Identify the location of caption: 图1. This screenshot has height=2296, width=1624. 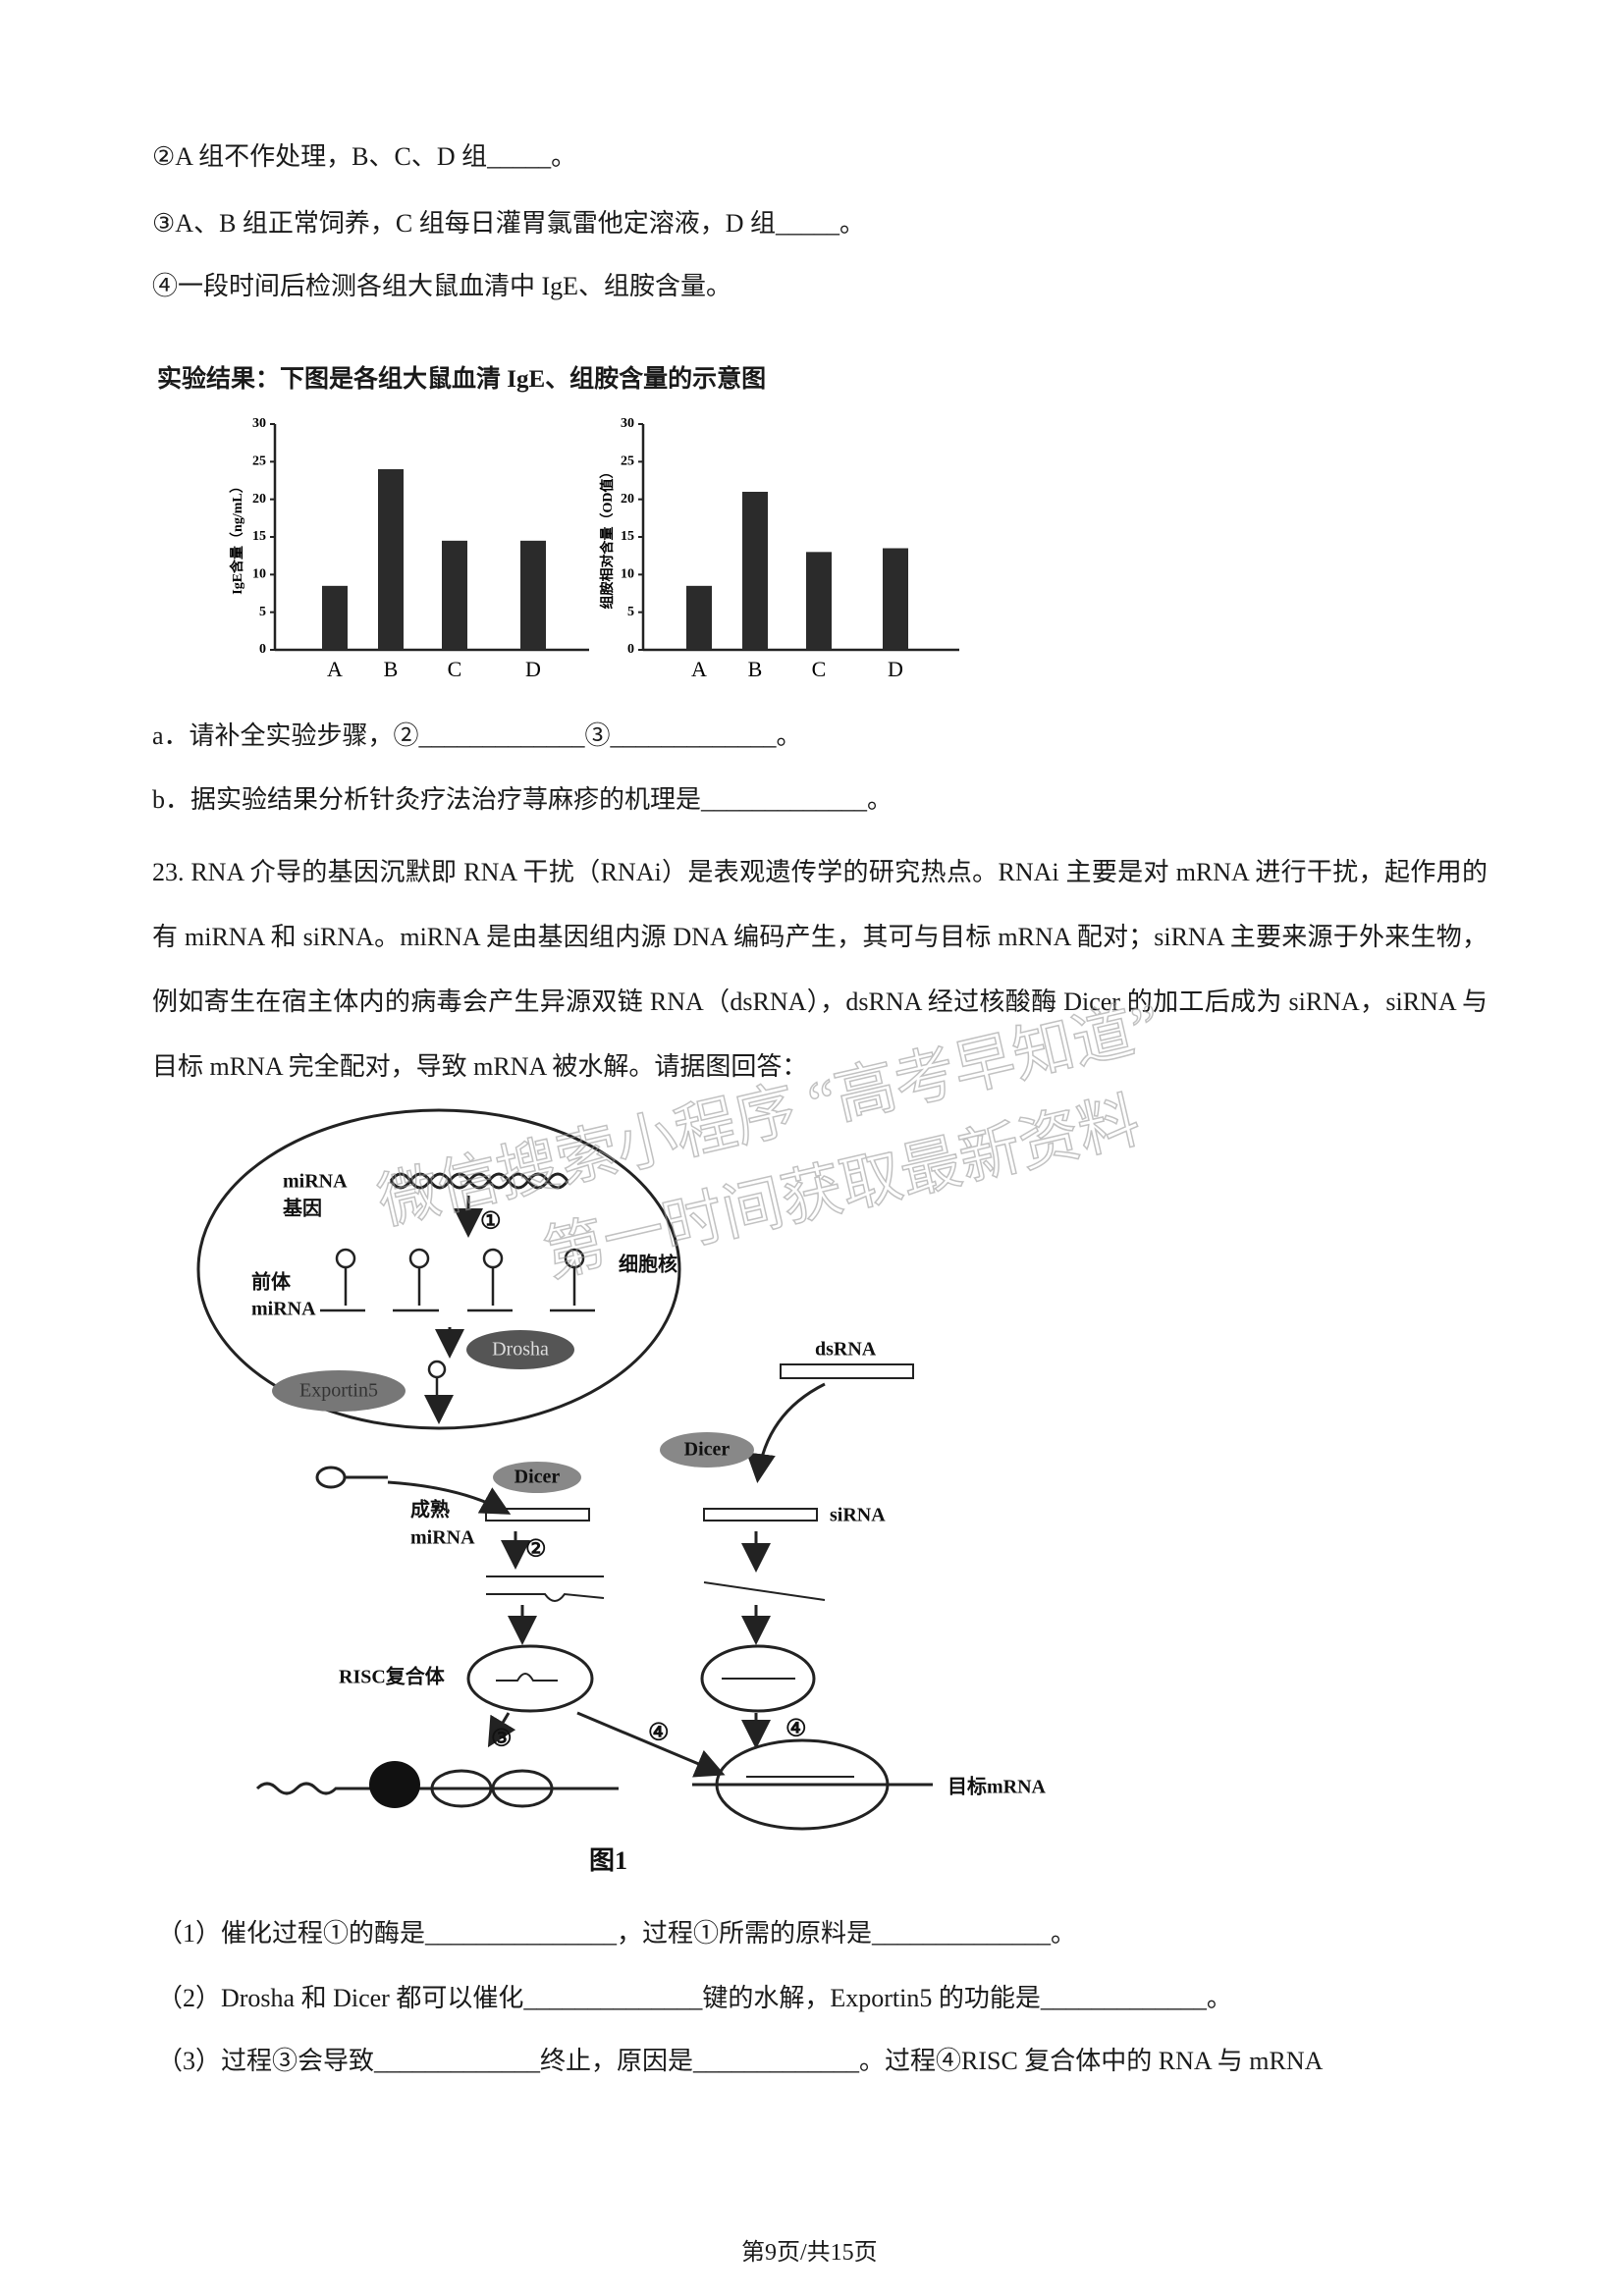
(608, 1861).